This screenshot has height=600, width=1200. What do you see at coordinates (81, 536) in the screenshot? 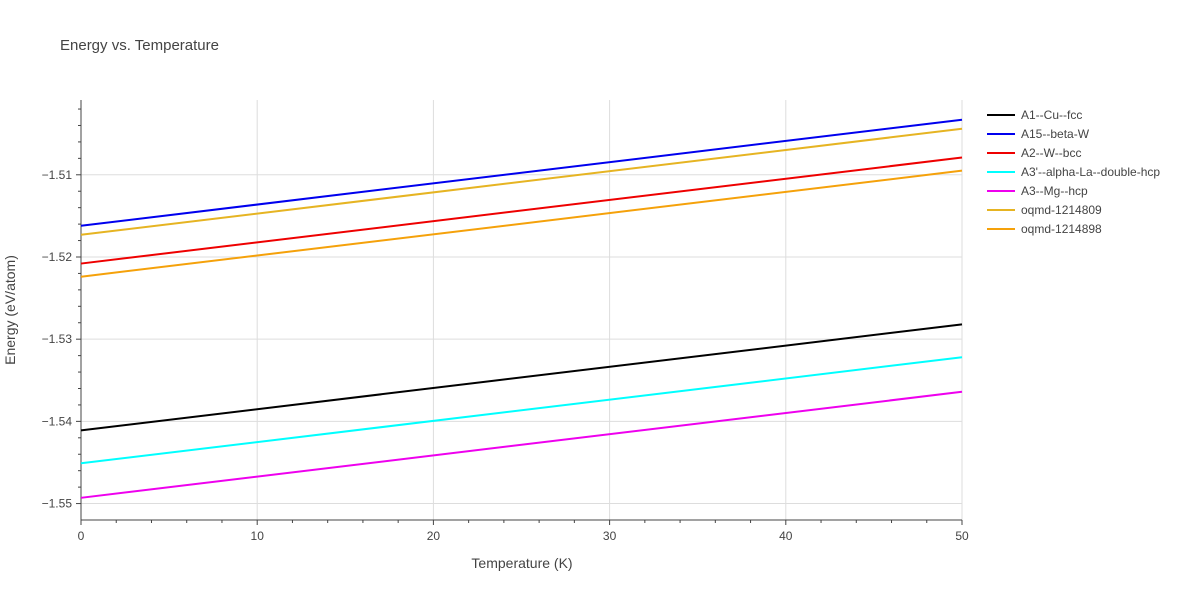
I see `x-tick-label: 0` at bounding box center [81, 536].